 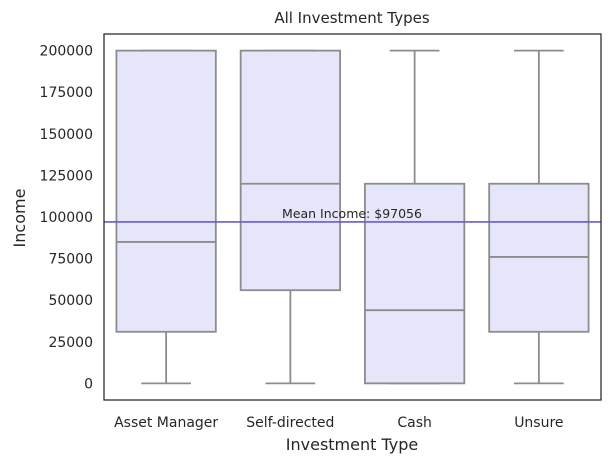 What do you see at coordinates (66, 93) in the screenshot?
I see `y-tick-label: 175000` at bounding box center [66, 93].